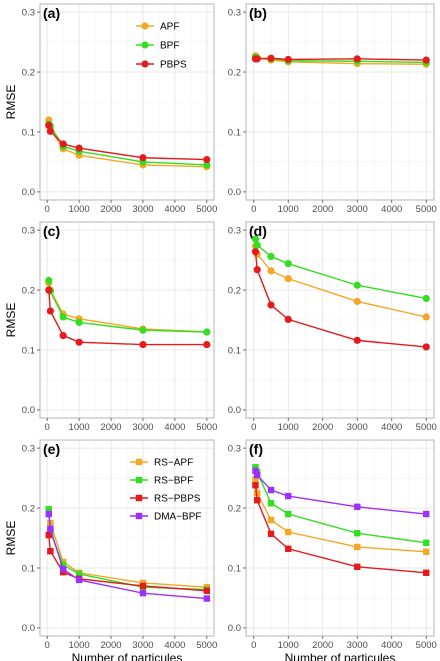  Describe the element at coordinates (177, 499) in the screenshot. I see `legend-label: RS−PBPS` at that location.